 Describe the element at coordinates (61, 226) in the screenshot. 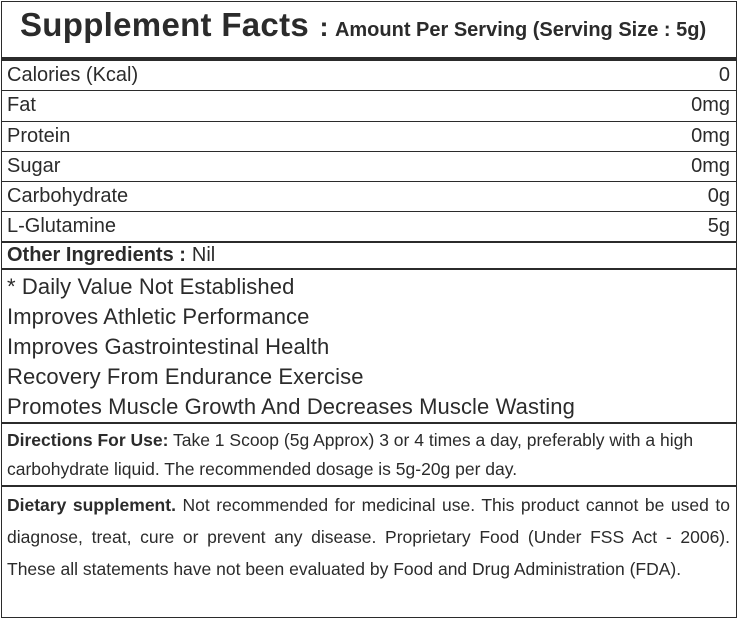

I see `nutrient-name: L-Glutamine` at that location.